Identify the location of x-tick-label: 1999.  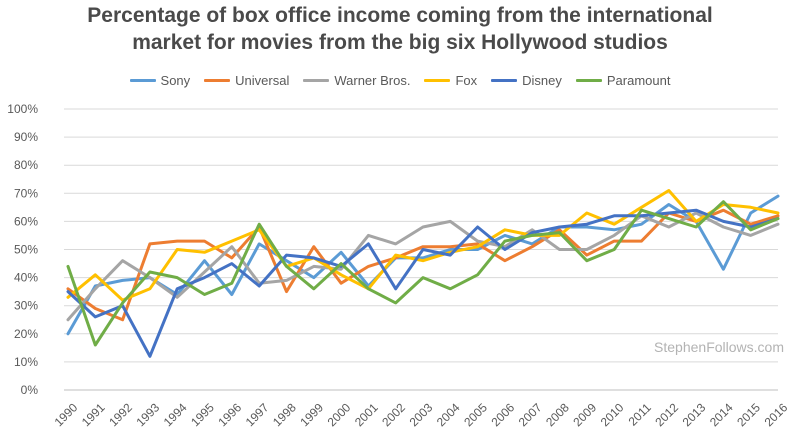
(311, 414).